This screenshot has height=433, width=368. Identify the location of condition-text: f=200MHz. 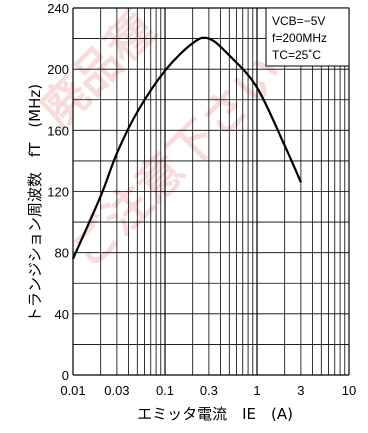
(299, 38).